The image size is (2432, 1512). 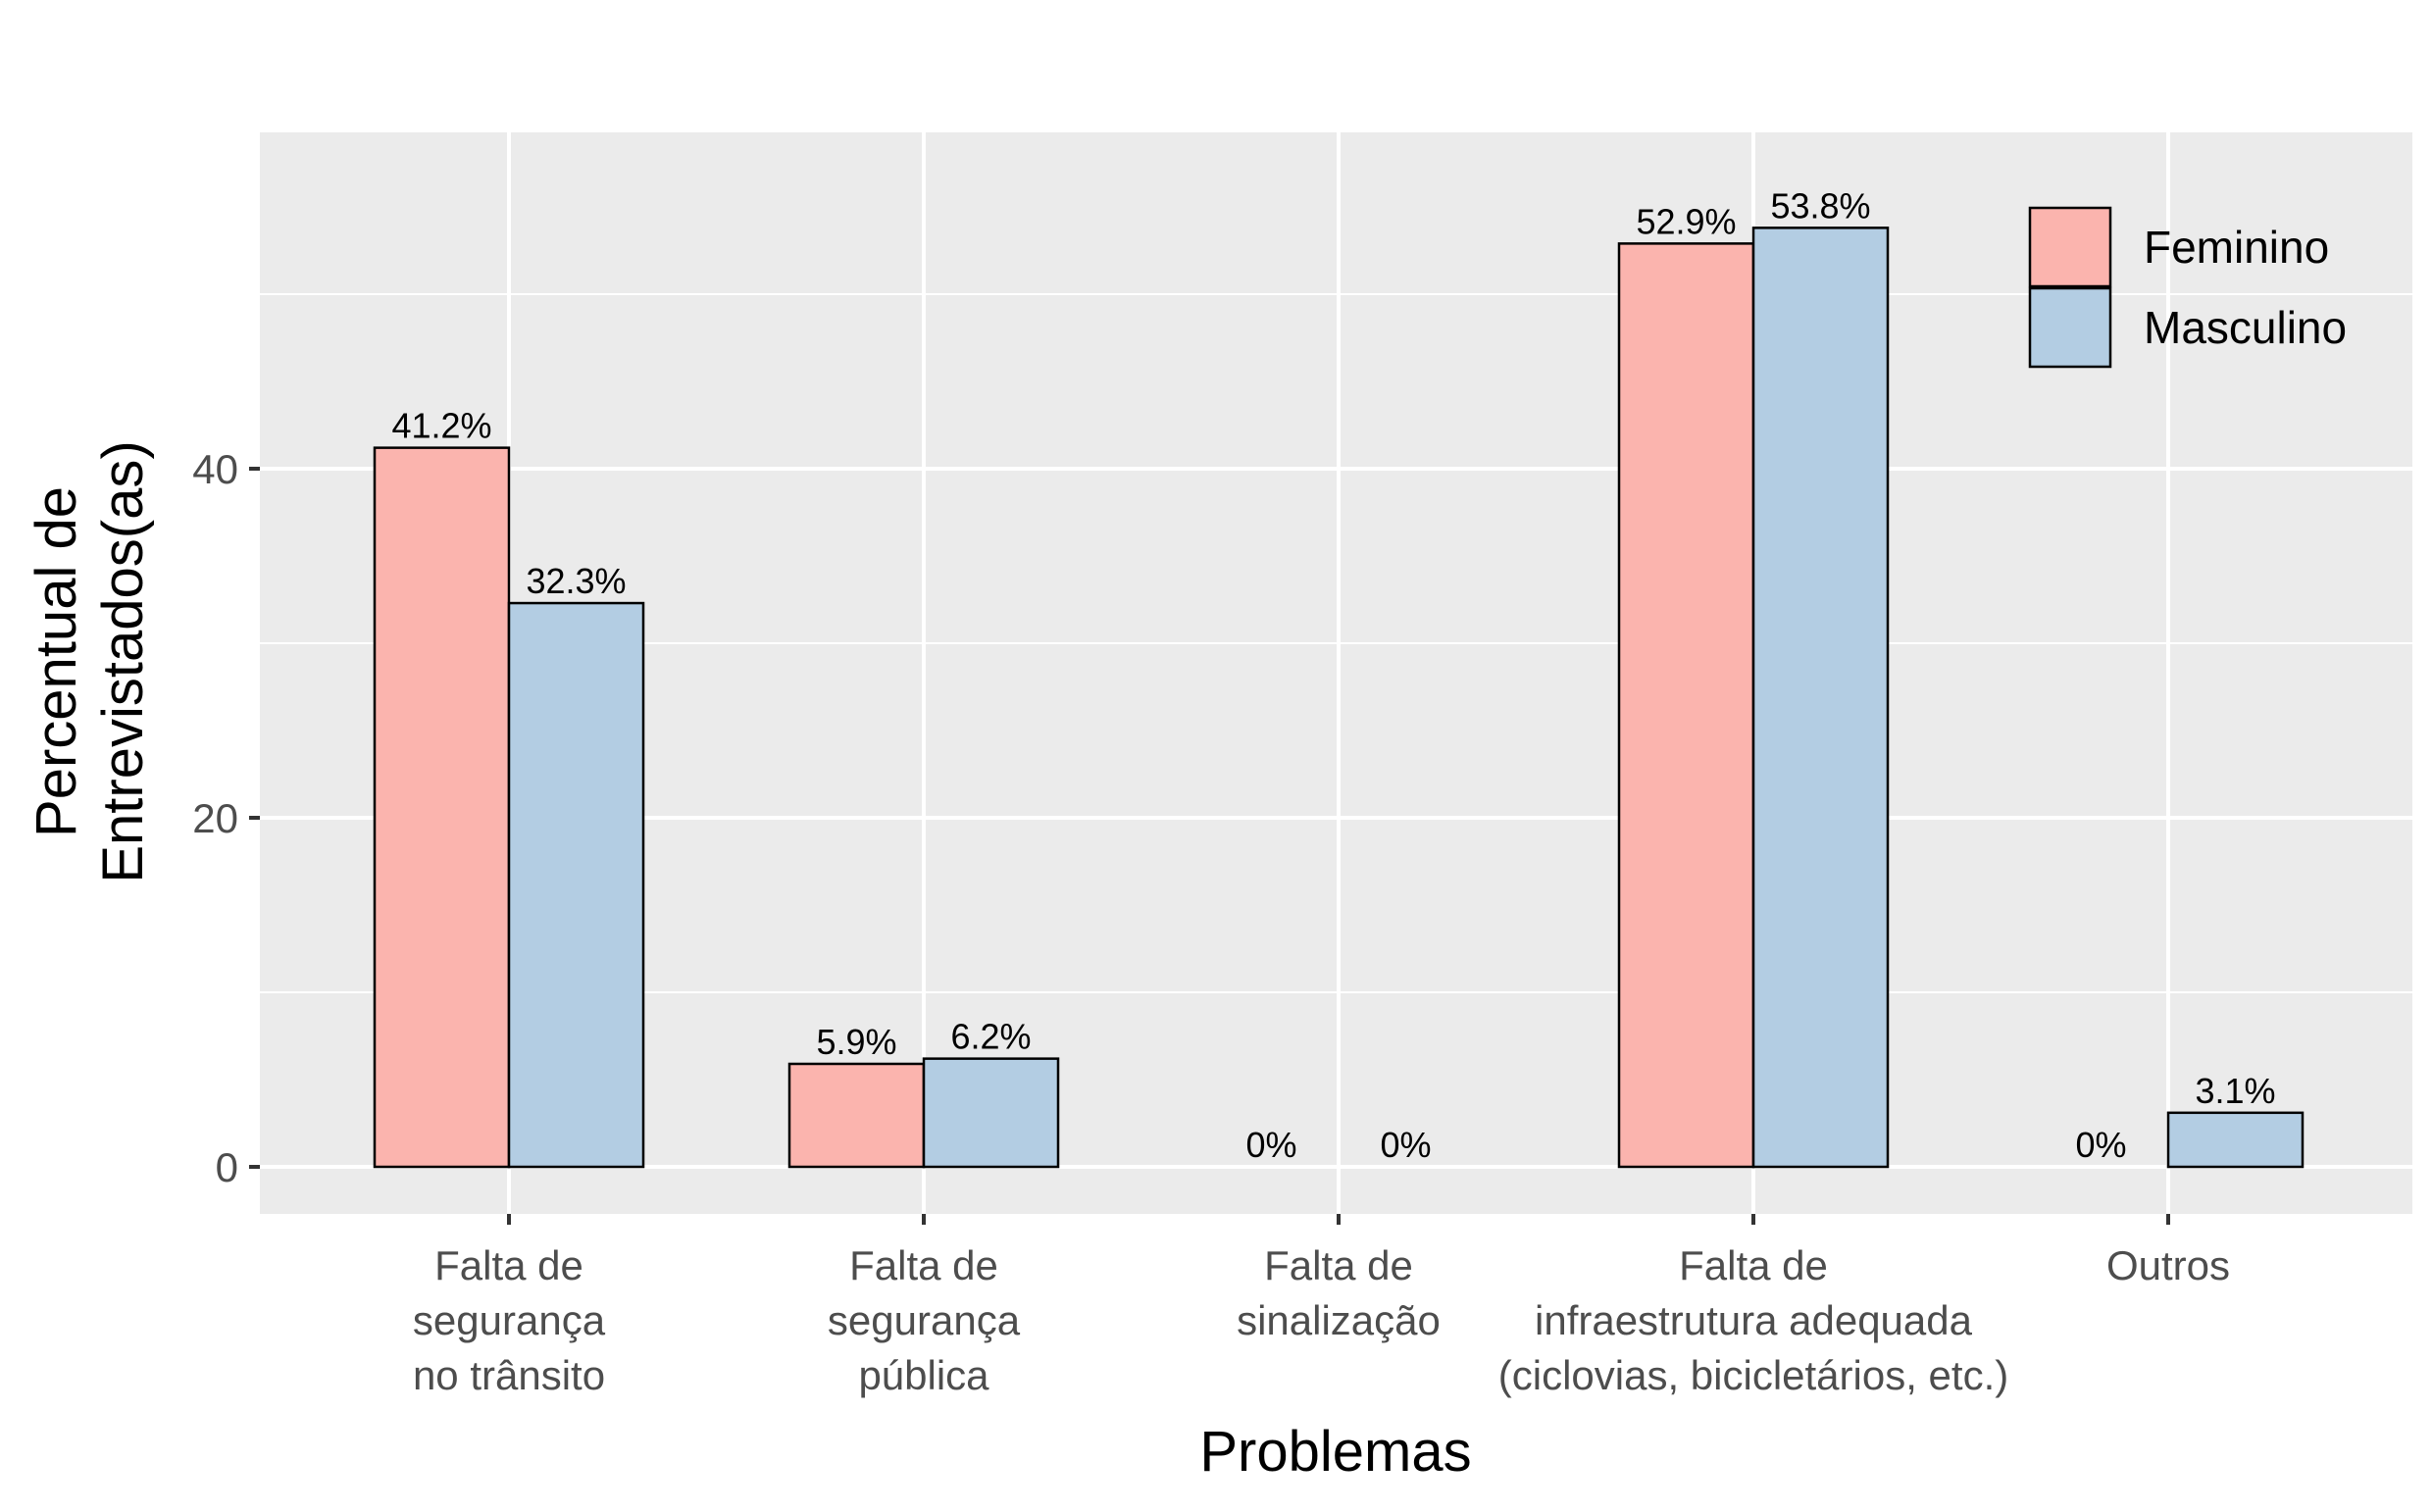 I want to click on data-label-masculino-2: 0%, so click(x=1405, y=1145).